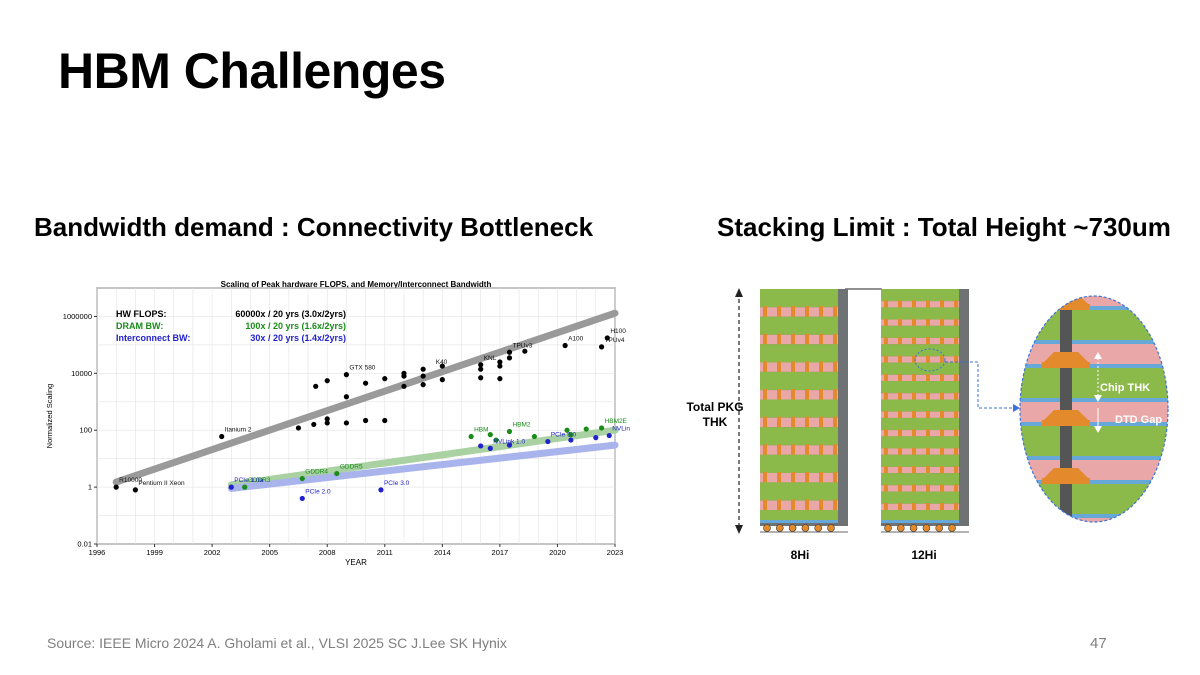 The height and width of the screenshot is (675, 1200). I want to click on stack12-base-pad, so click(920, 521).